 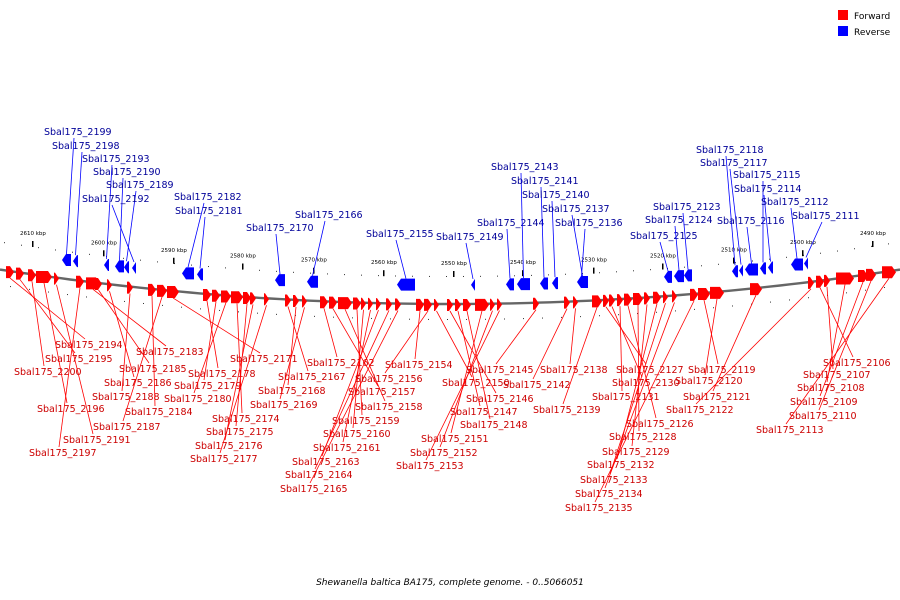 What do you see at coordinates (127, 427) in the screenshot?
I see `forward-gene-label: Sbal175_2187` at bounding box center [127, 427].